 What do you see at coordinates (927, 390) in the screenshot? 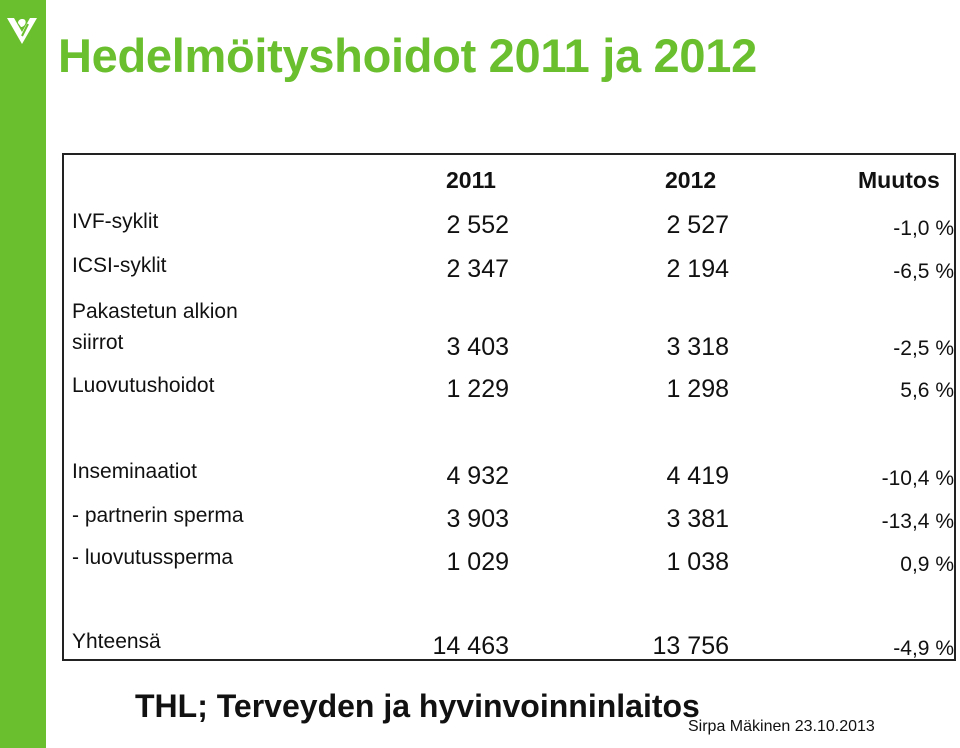
I see `row-donation-change: 5,6 %` at bounding box center [927, 390].